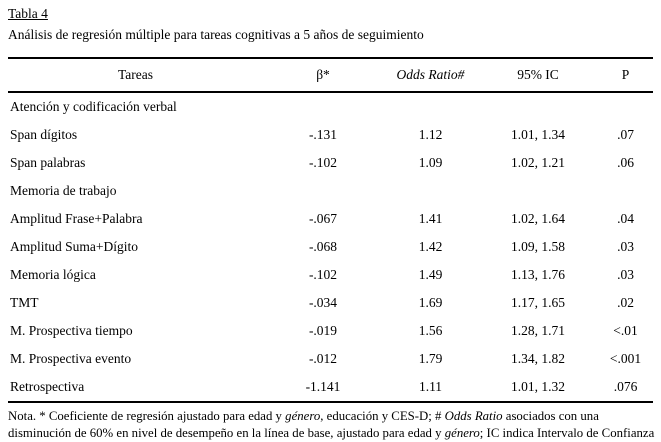 The width and height of the screenshot is (661, 442). What do you see at coordinates (538, 358) in the screenshot?
I see `cell-ic: 1.34, 1.82` at bounding box center [538, 358].